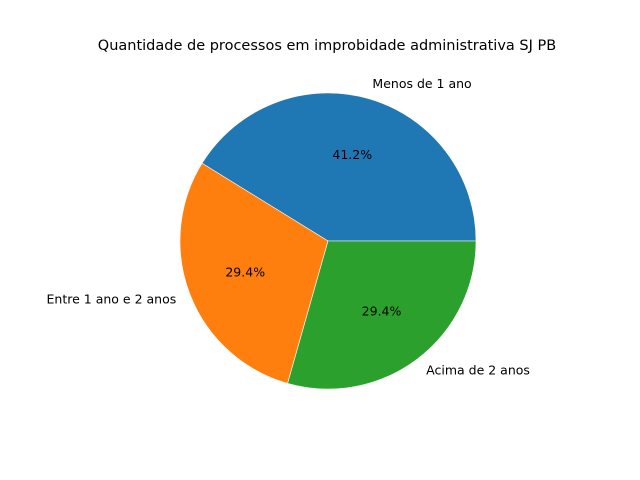 This screenshot has height=480, width=640. I want to click on slice-label-1: Menos de 1 ano, so click(421, 83).